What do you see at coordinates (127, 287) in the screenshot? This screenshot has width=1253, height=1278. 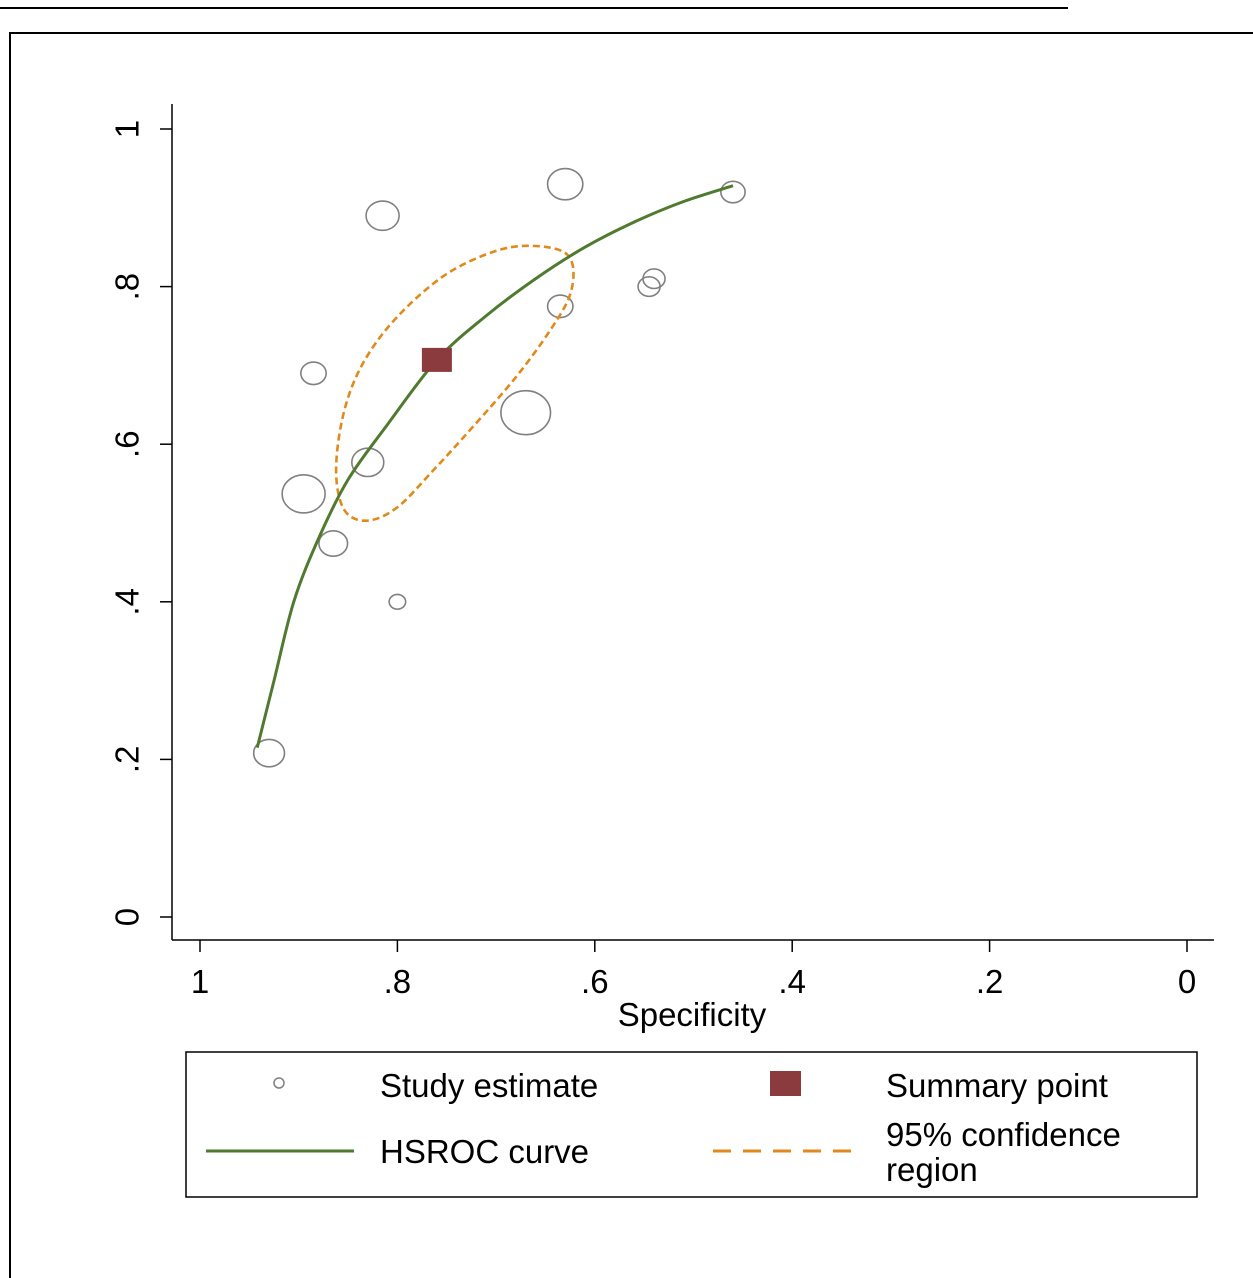 I see `y-tick-label: .8` at bounding box center [127, 287].